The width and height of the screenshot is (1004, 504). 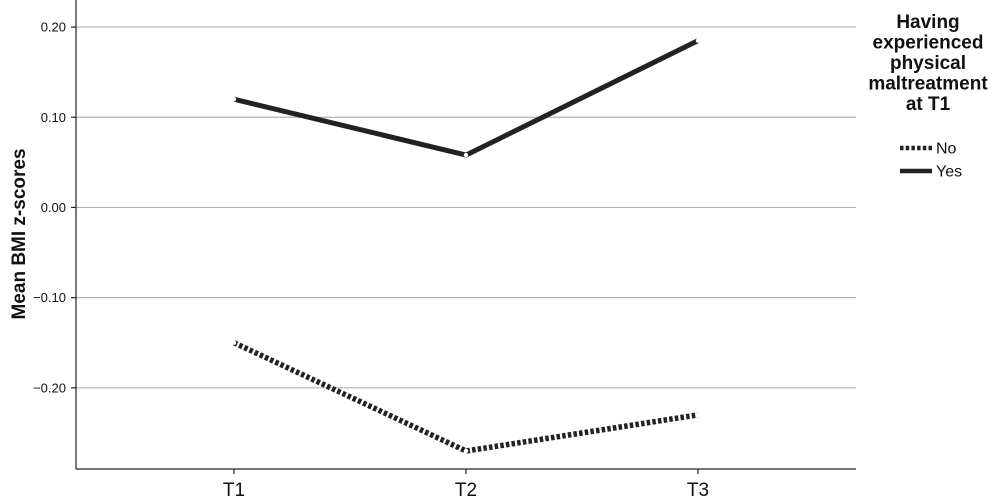 I want to click on x-tick-label: T3, so click(x=698, y=490).